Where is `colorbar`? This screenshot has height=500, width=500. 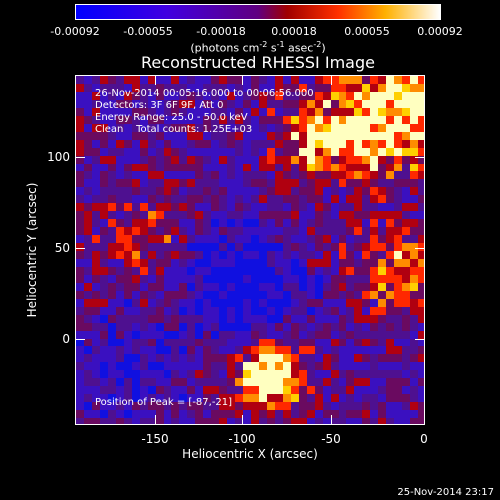 colorbar is located at coordinates (258, 12).